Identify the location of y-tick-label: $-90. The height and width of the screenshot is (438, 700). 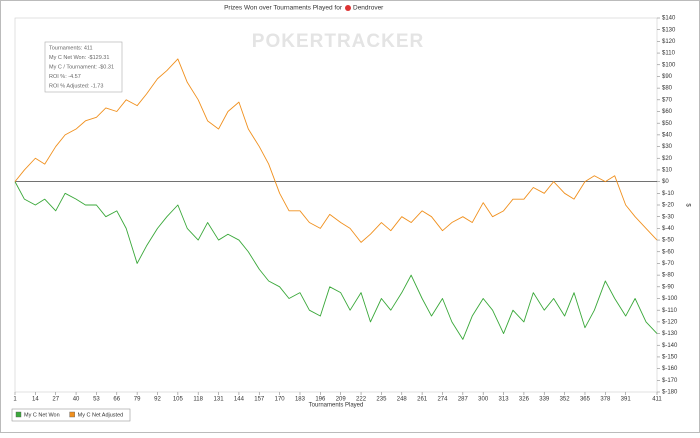
(668, 287).